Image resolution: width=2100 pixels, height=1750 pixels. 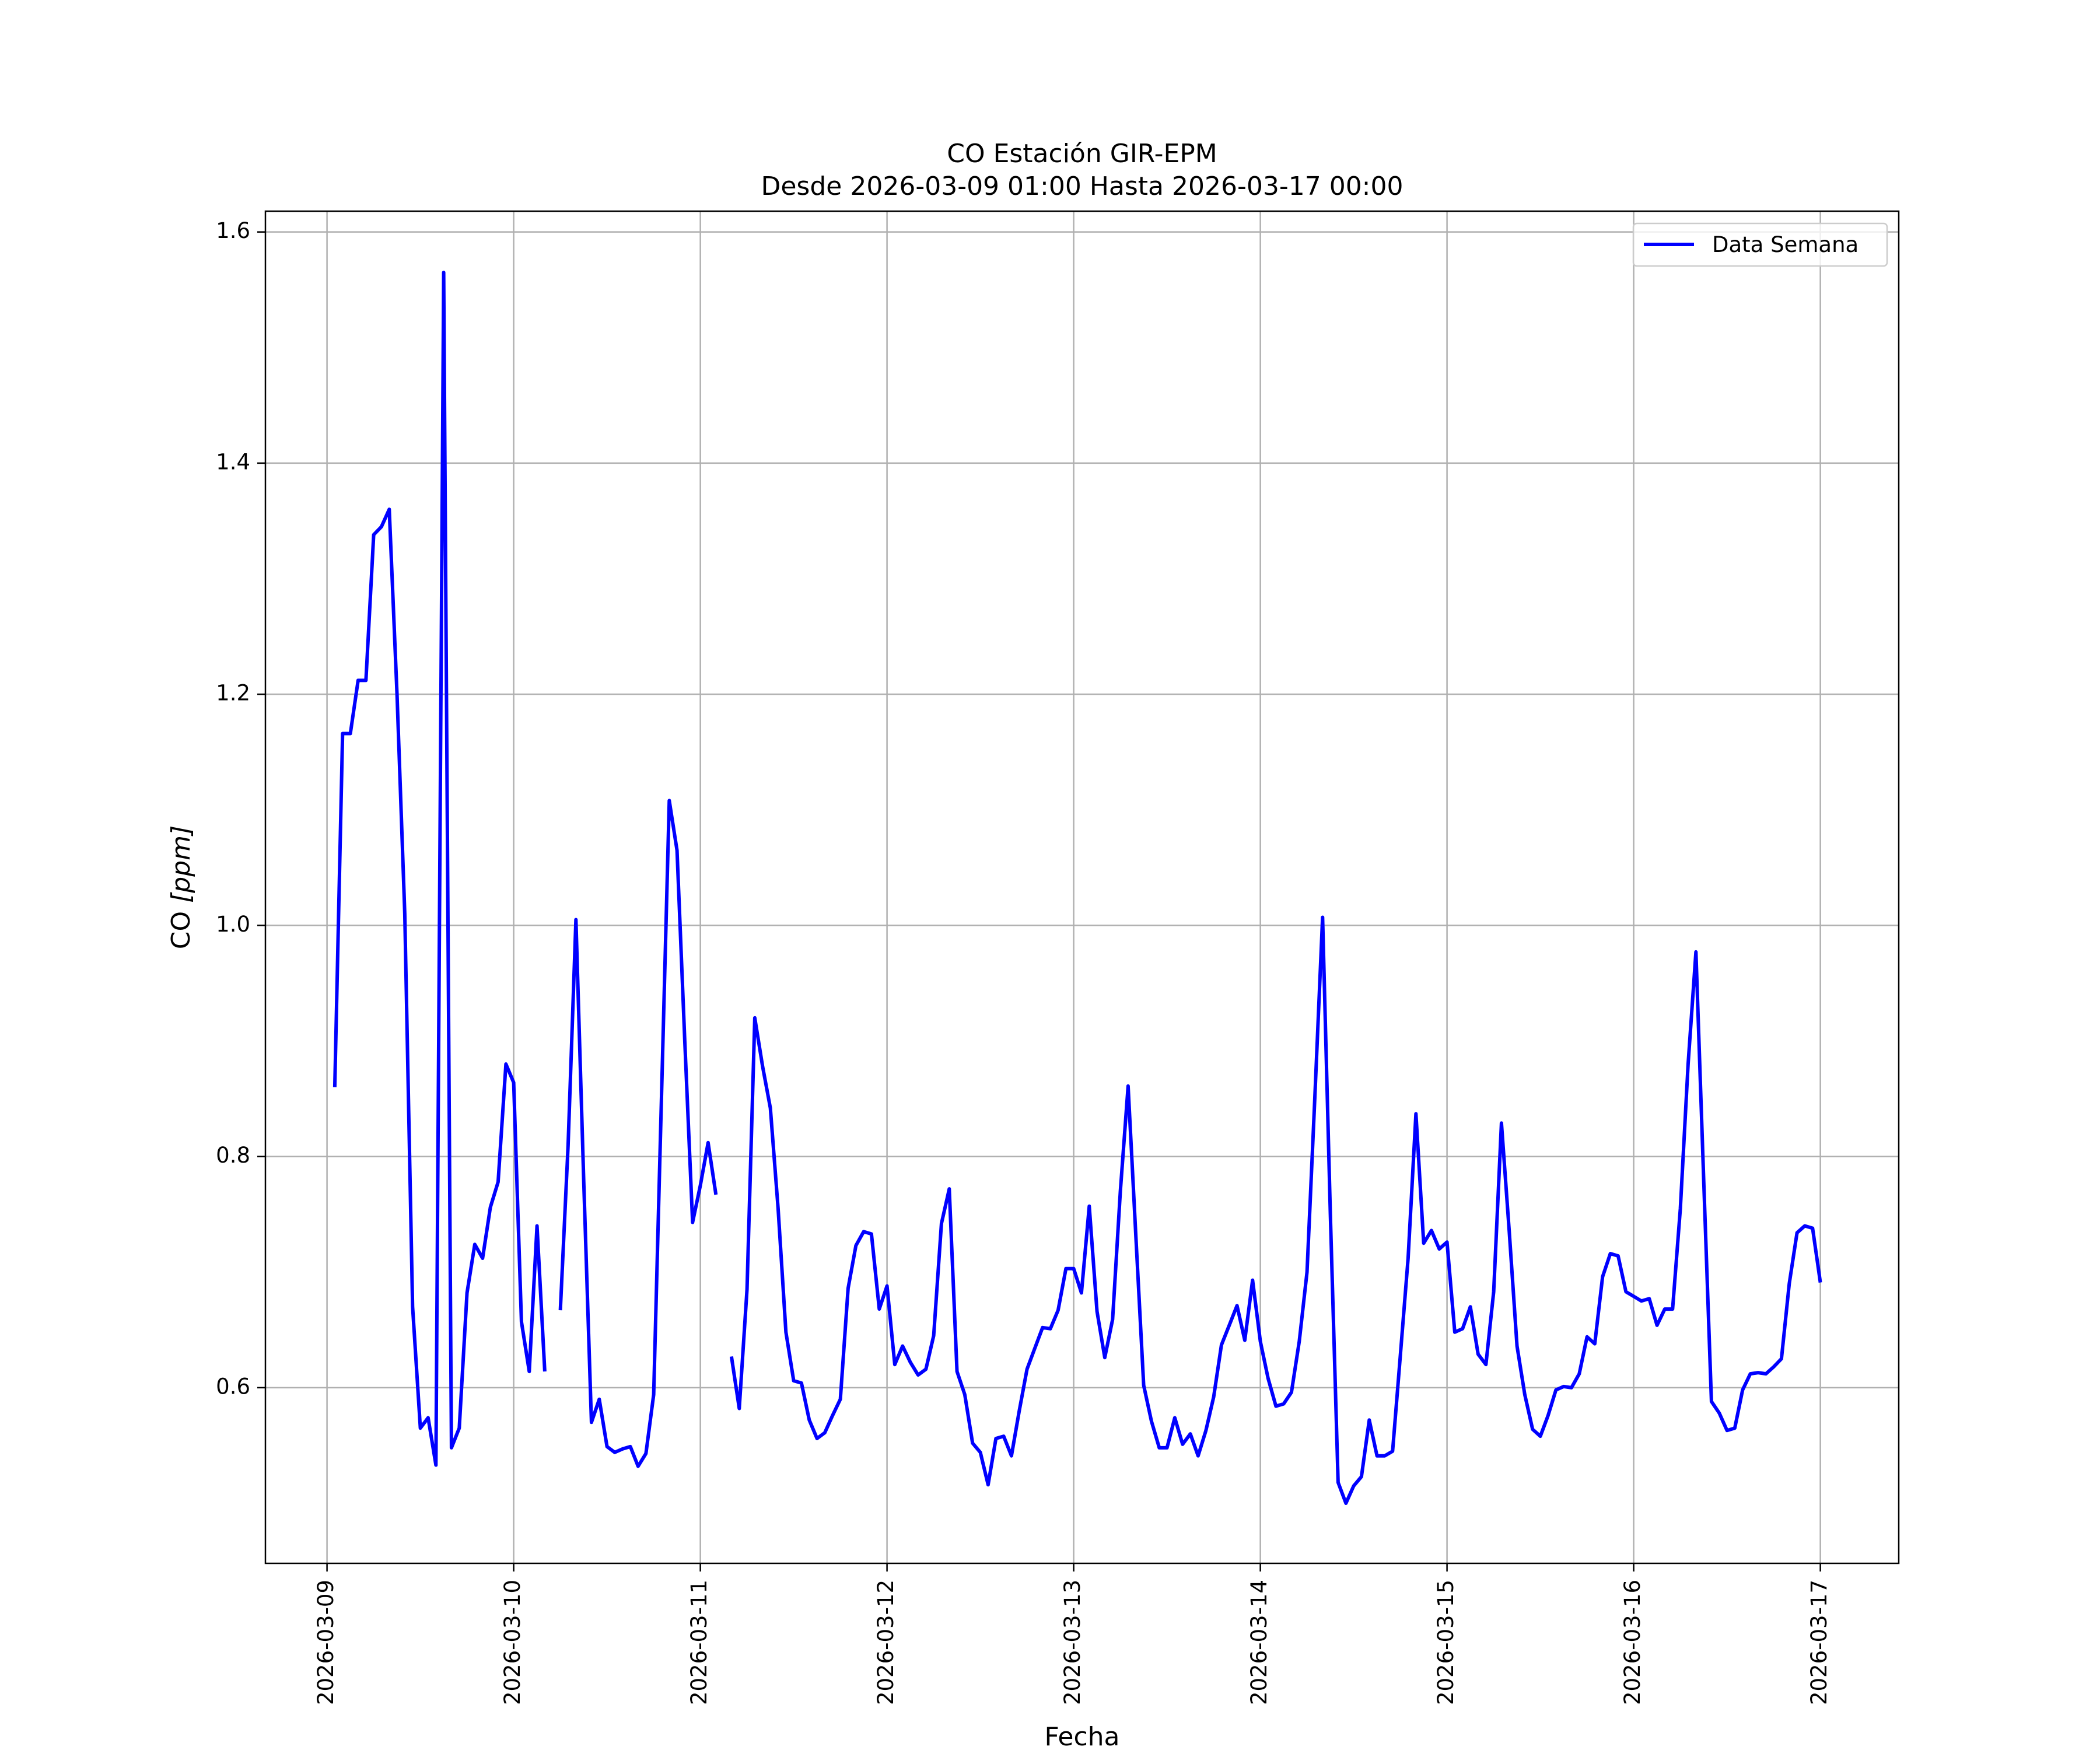 I want to click on chart-title: CO Estación GIR-EPM, so click(x=1082, y=154).